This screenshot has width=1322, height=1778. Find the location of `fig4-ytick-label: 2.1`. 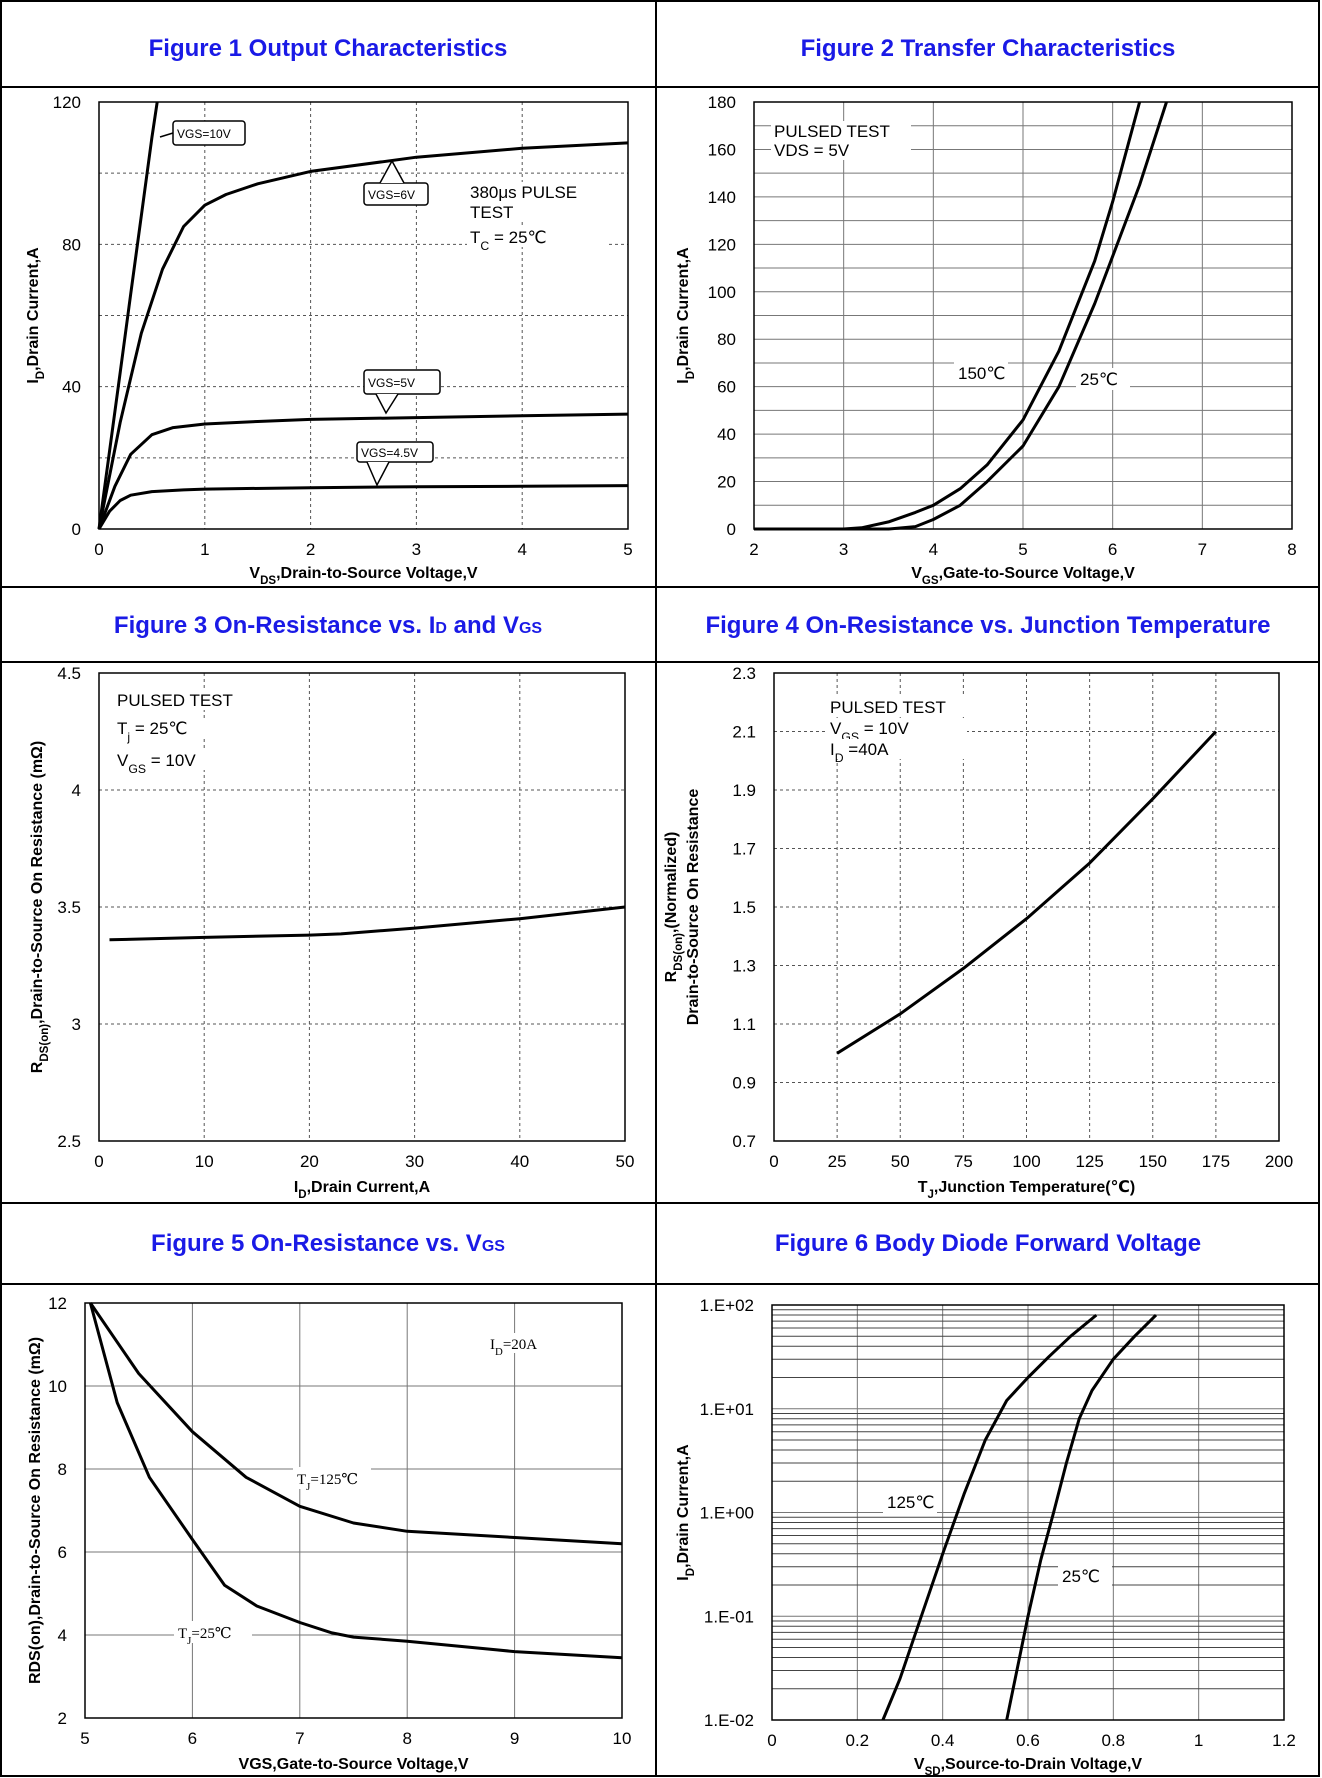

fig4-ytick-label: 2.1 is located at coordinates (744, 732).